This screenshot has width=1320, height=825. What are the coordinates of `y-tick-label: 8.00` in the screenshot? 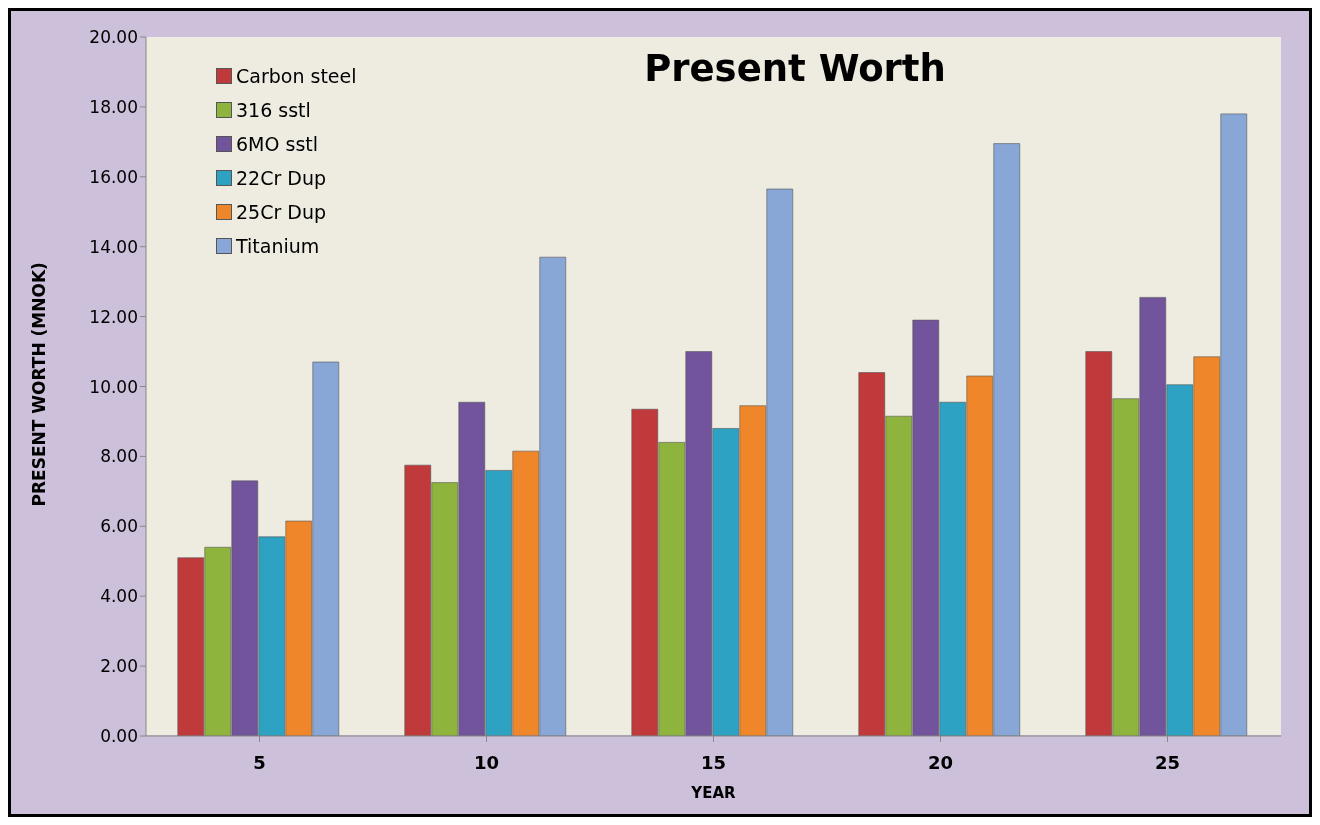 It's located at (119, 456).